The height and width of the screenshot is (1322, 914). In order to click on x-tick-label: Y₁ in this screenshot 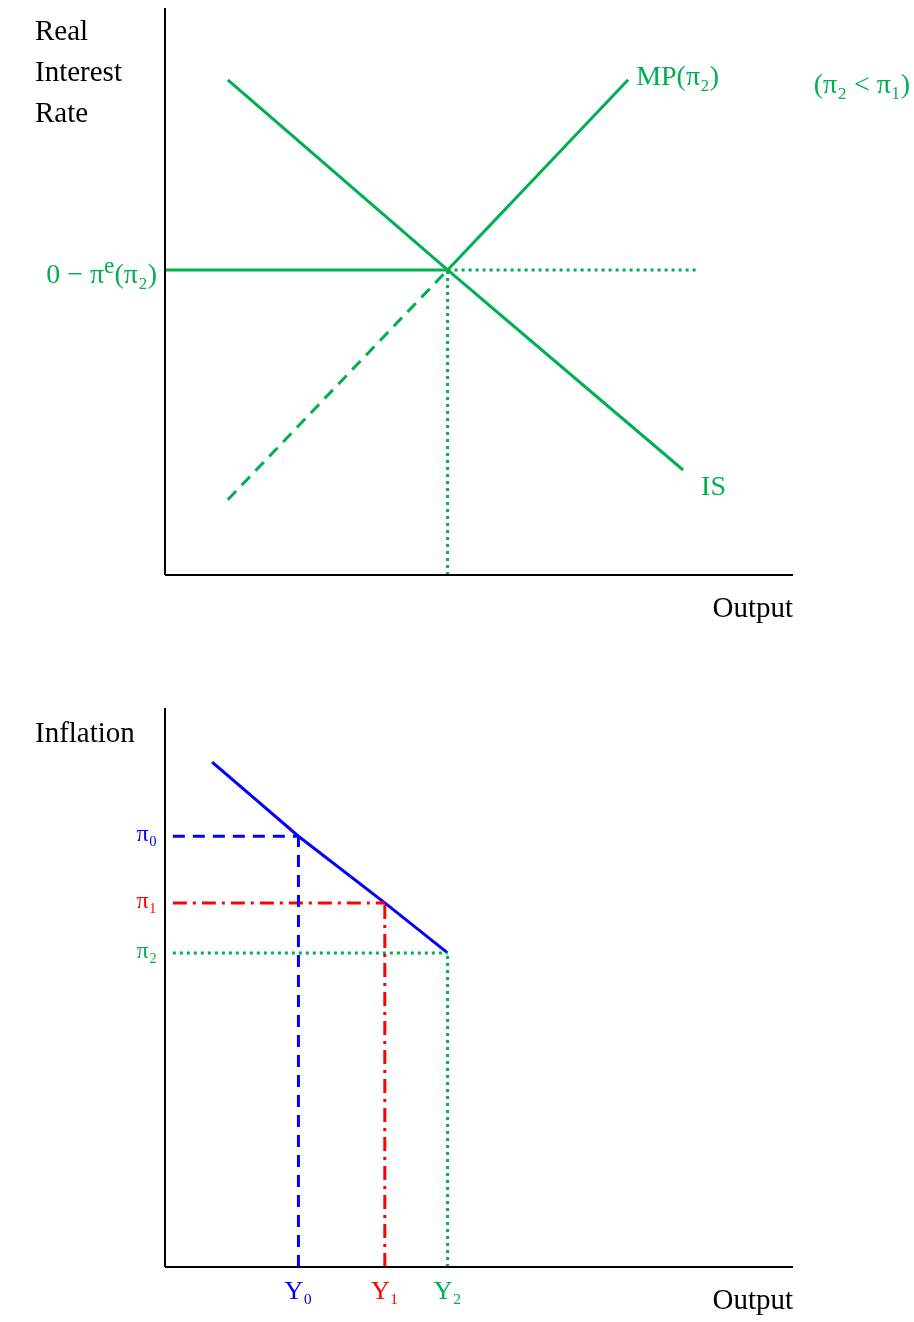, I will do `click(384, 1290)`.